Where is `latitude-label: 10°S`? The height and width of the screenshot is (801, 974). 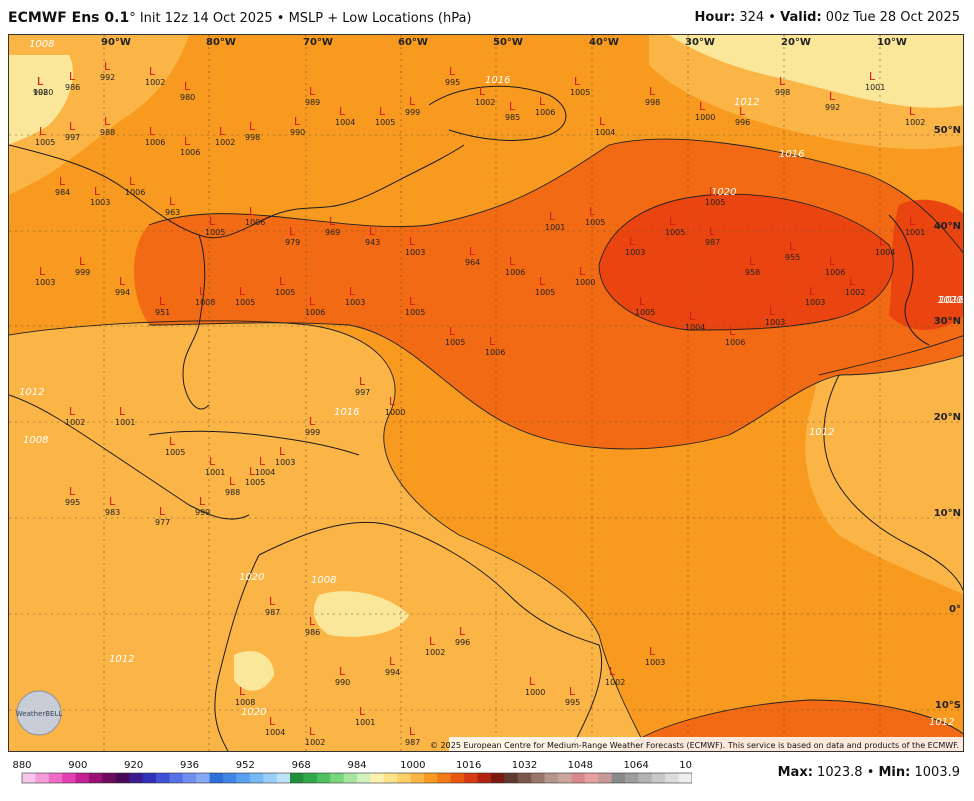 latitude-label: 10°S is located at coordinates (948, 705).